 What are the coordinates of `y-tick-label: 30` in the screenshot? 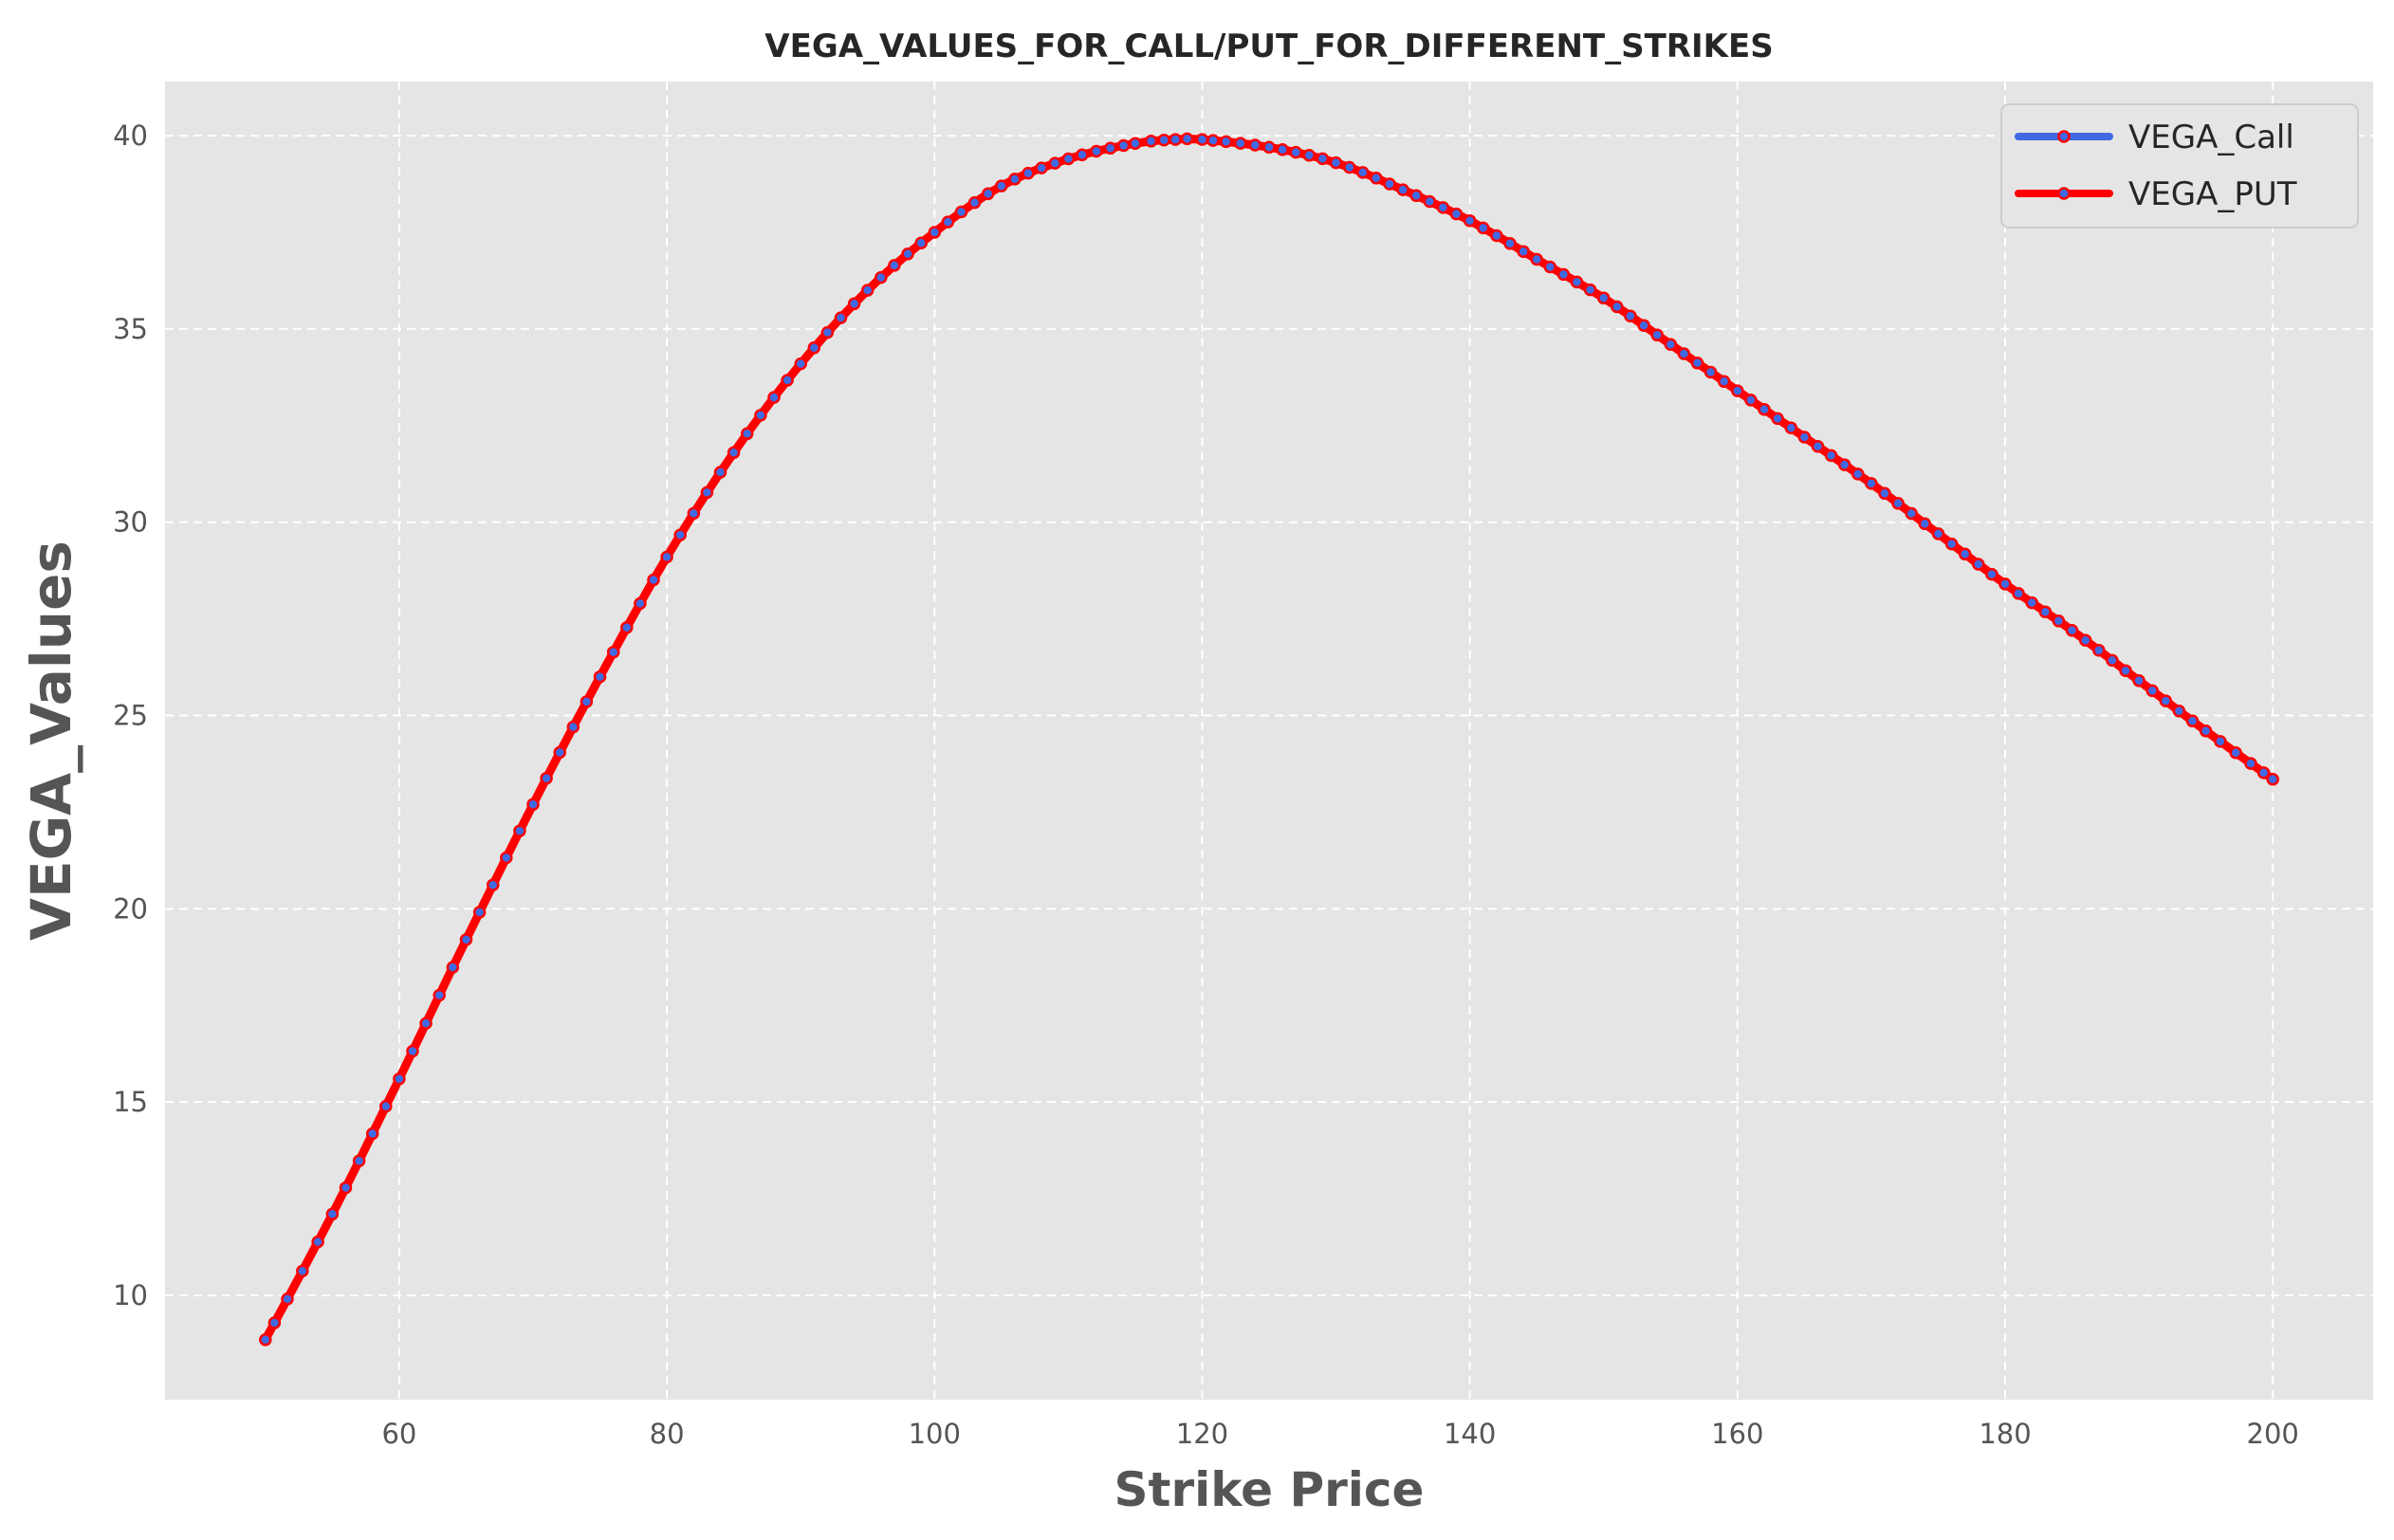 It's located at (131, 522).